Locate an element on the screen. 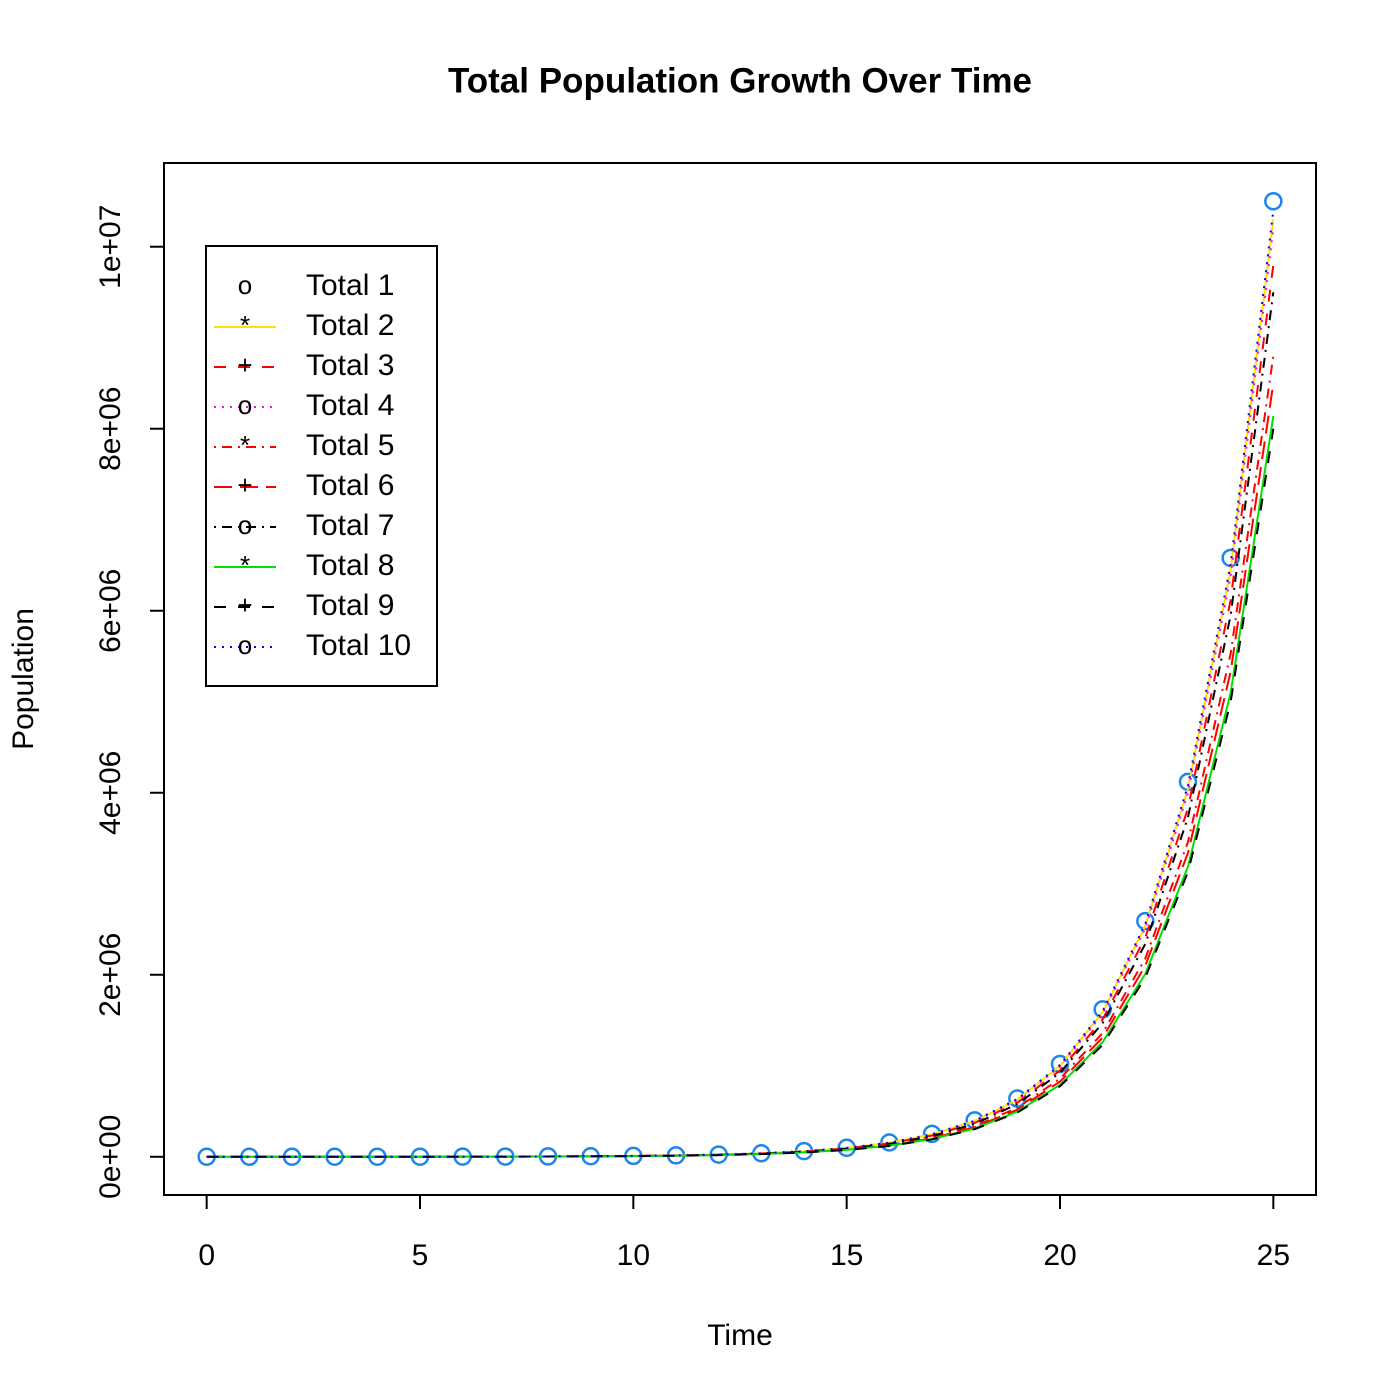  x-tick-label: 5 is located at coordinates (420, 1255).